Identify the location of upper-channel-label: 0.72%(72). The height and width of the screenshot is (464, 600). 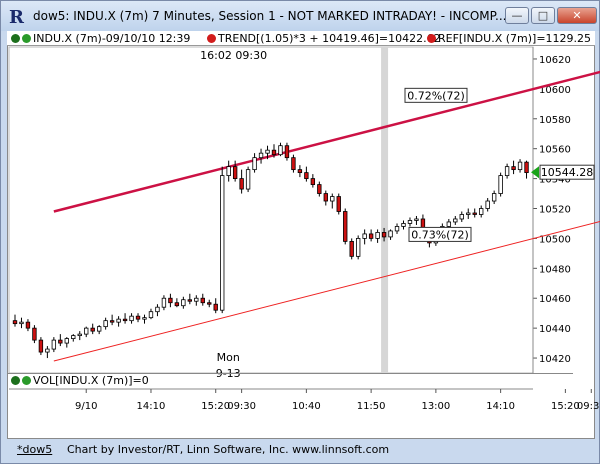
(436, 95).